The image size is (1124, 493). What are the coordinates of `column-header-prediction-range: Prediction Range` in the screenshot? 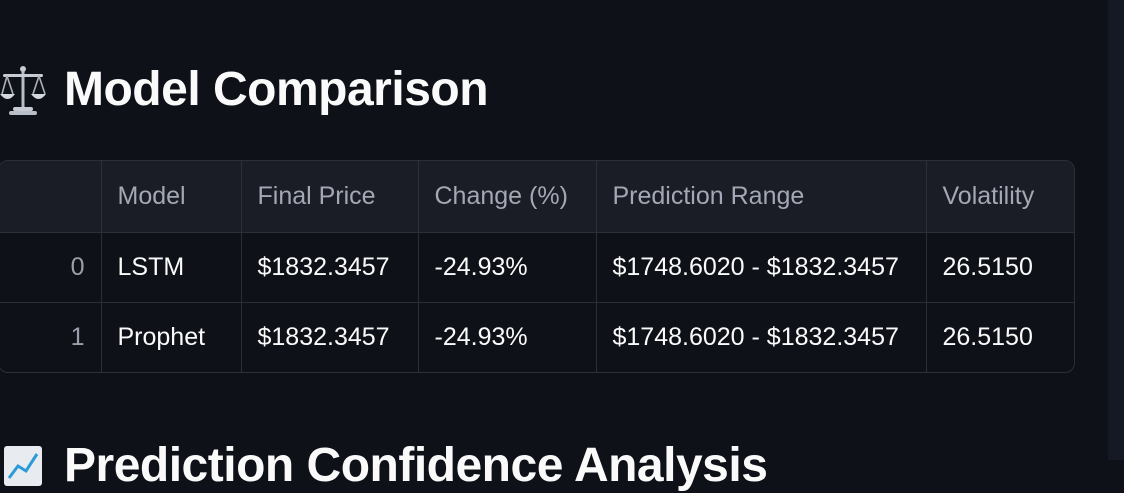 It's located at (761, 197).